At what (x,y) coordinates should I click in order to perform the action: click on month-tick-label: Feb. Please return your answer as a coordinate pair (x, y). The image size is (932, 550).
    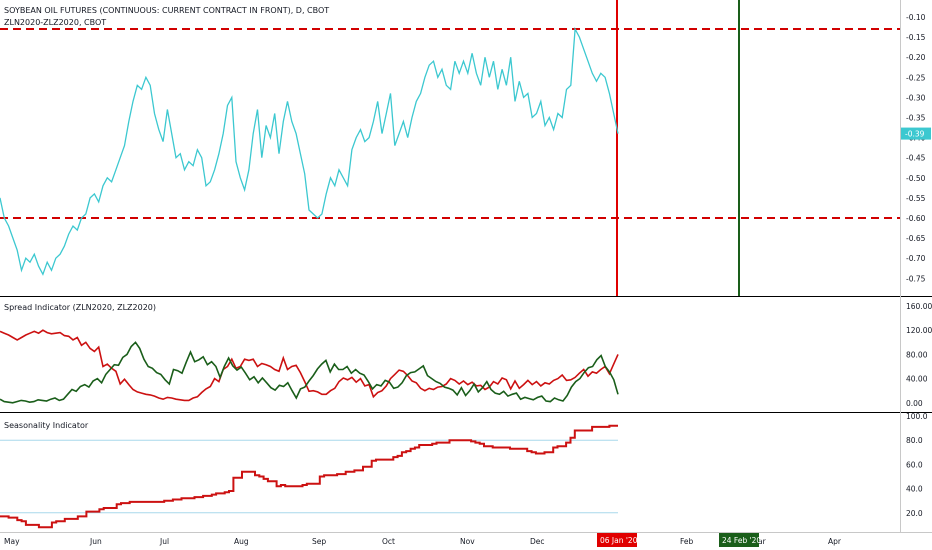
    Looking at the image, I should click on (687, 541).